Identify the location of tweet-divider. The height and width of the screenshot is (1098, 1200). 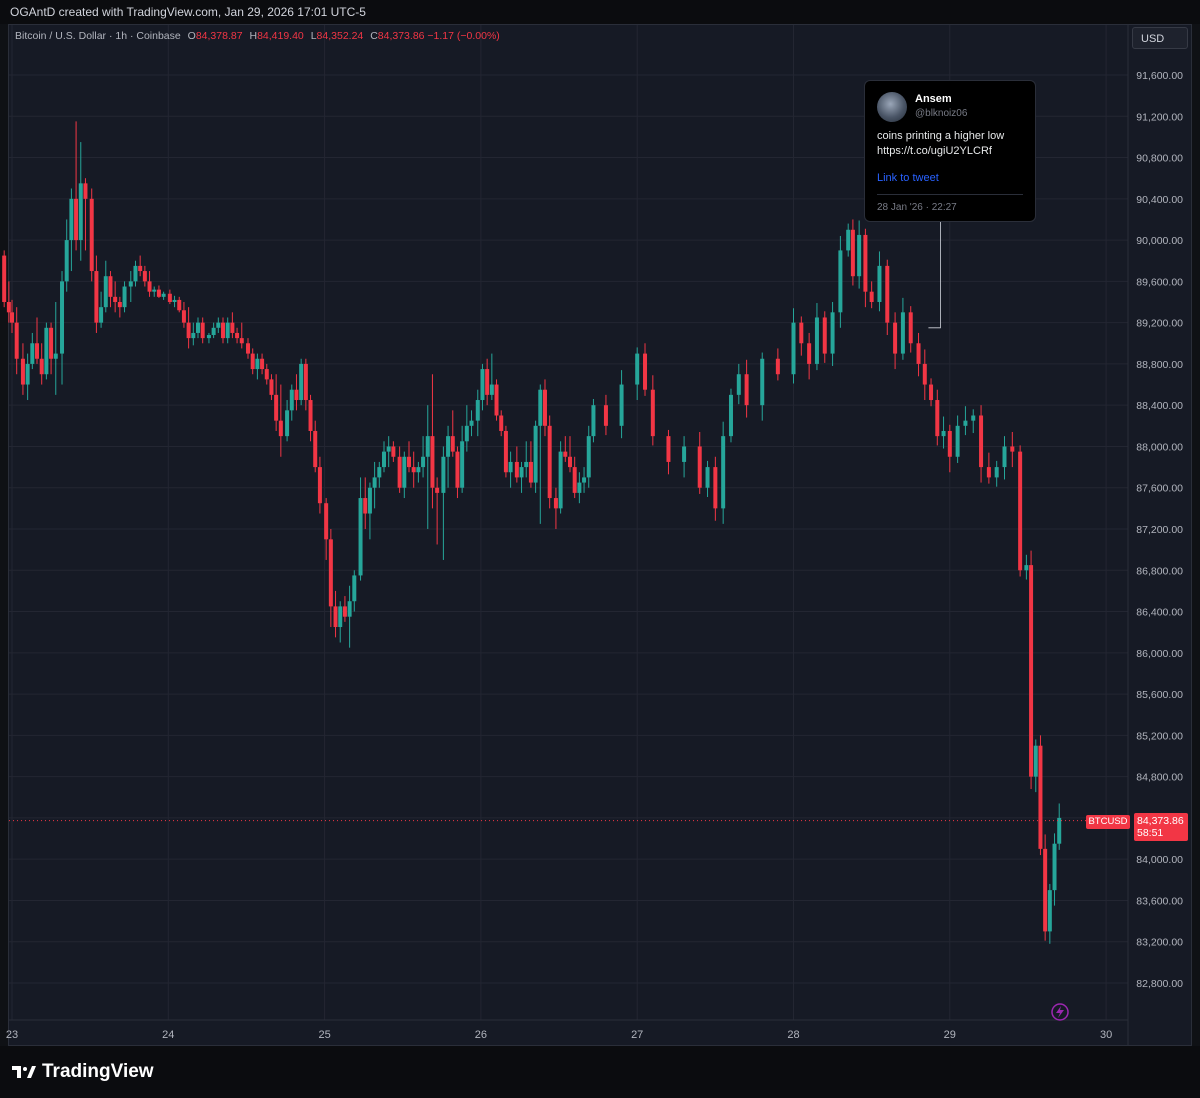
(950, 194).